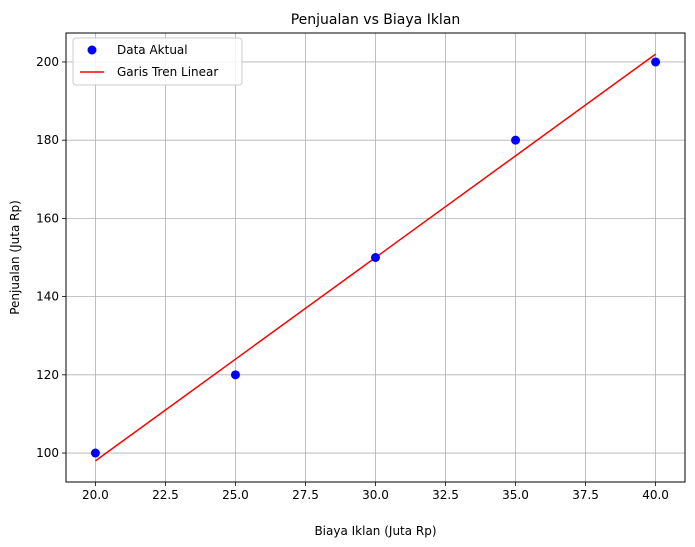  I want to click on x-axis-title: Biaya Iklan (Juta Rp), so click(375, 531).